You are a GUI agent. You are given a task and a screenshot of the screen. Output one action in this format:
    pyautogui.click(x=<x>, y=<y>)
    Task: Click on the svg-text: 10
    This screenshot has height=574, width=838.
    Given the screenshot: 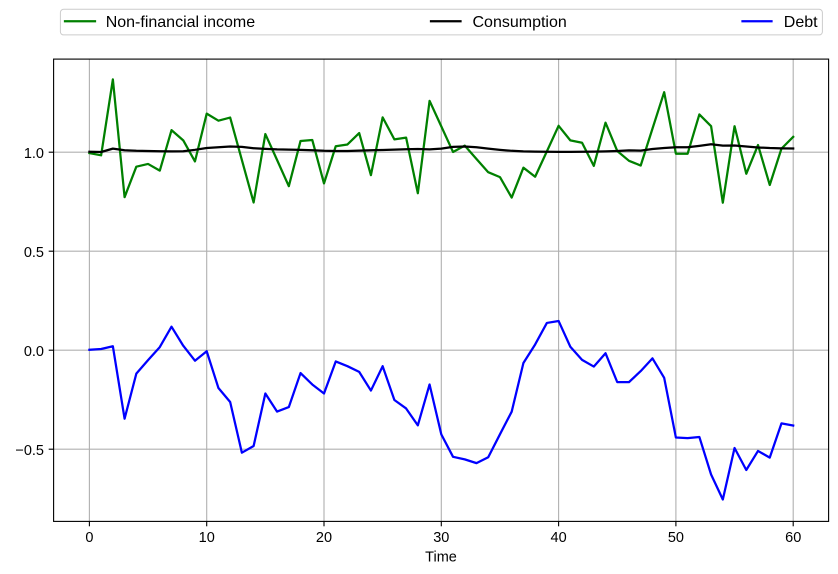 What is the action you would take?
    pyautogui.click(x=207, y=538)
    